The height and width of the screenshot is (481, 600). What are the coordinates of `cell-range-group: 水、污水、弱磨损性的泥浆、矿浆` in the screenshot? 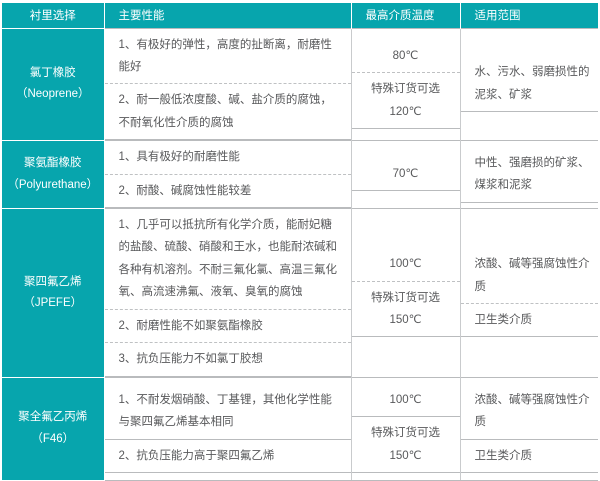 It's located at (529, 84).